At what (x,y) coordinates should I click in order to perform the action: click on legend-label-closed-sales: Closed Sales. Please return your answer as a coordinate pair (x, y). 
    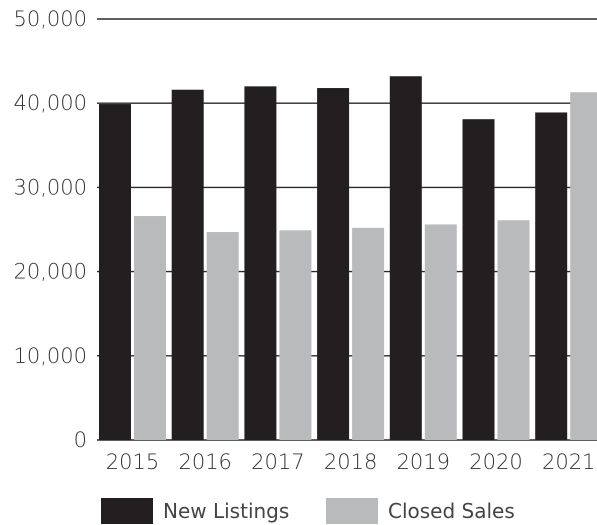
    Looking at the image, I should click on (451, 511).